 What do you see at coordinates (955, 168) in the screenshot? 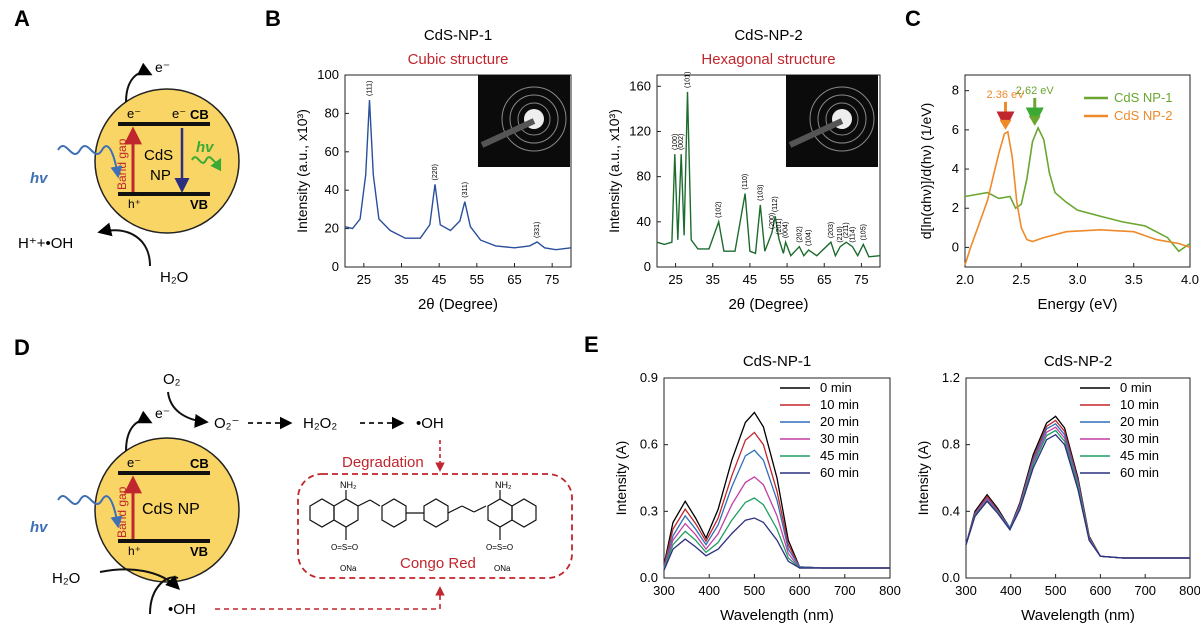
I see `y-tick-label: 4` at bounding box center [955, 168].